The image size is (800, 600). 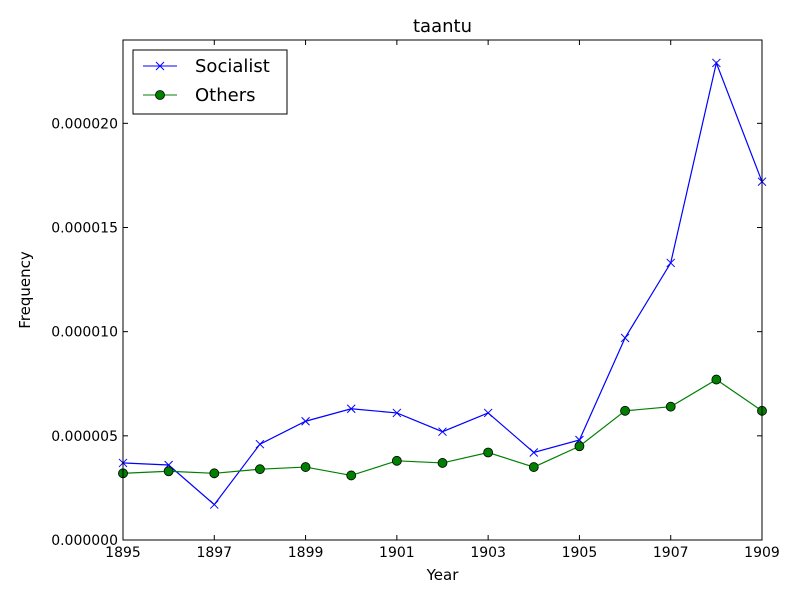 I want to click on legend: Socialist Others, so click(x=210, y=82).